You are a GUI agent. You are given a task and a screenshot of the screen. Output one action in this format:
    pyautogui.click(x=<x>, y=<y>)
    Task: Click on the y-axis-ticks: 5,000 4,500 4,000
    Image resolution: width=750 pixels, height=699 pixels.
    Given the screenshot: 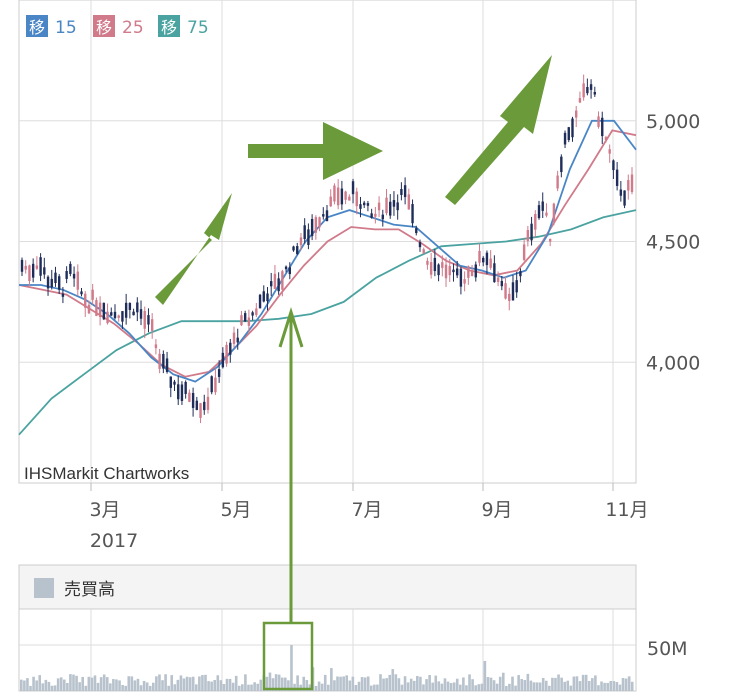 What is the action you would take?
    pyautogui.click(x=673, y=243)
    